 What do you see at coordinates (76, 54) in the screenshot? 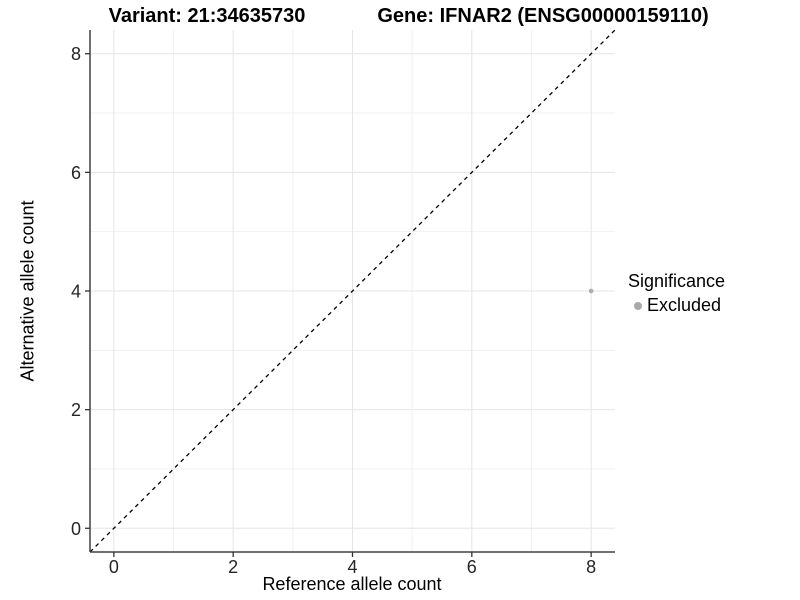
I see `y-tick-label: 8` at bounding box center [76, 54].